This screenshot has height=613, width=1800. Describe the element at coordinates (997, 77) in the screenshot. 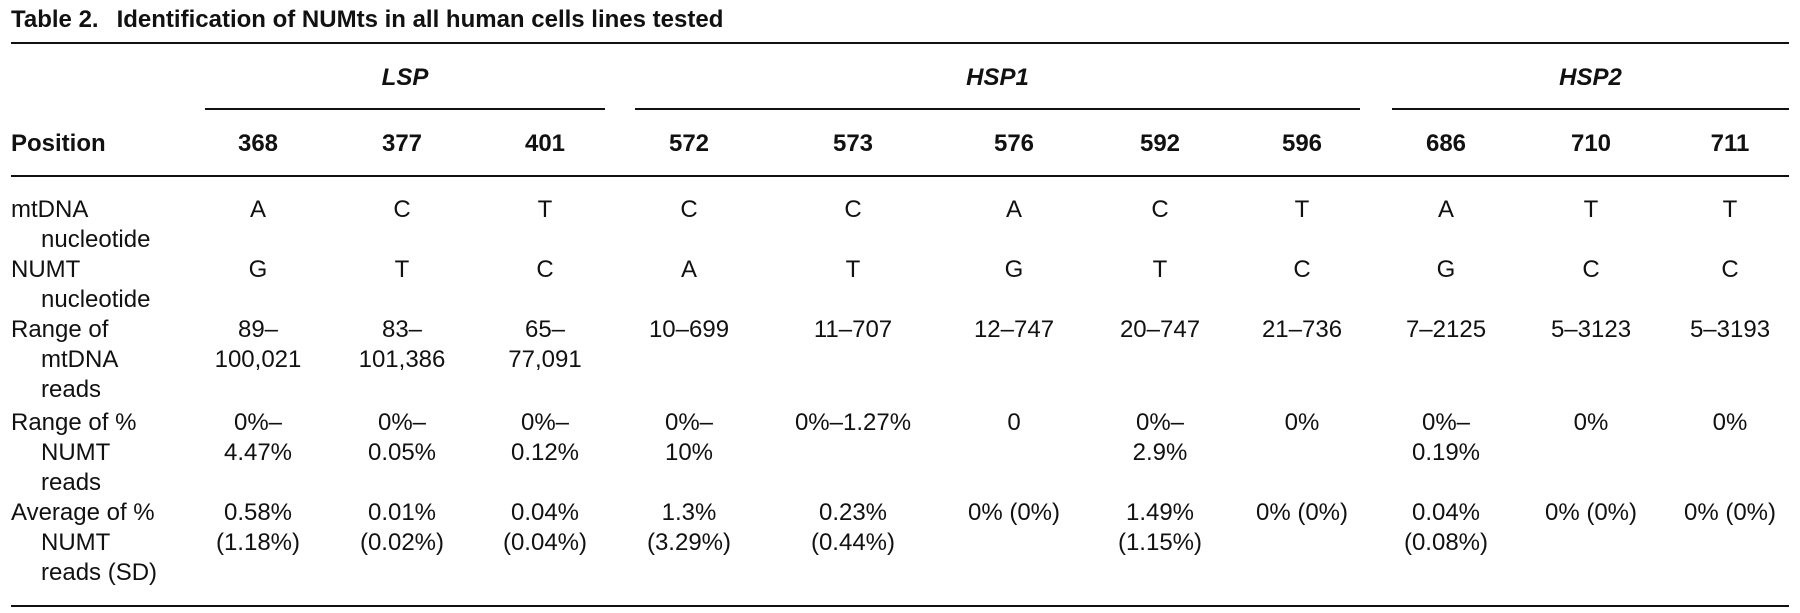

I see `group-header-hsp1: HSP1` at that location.